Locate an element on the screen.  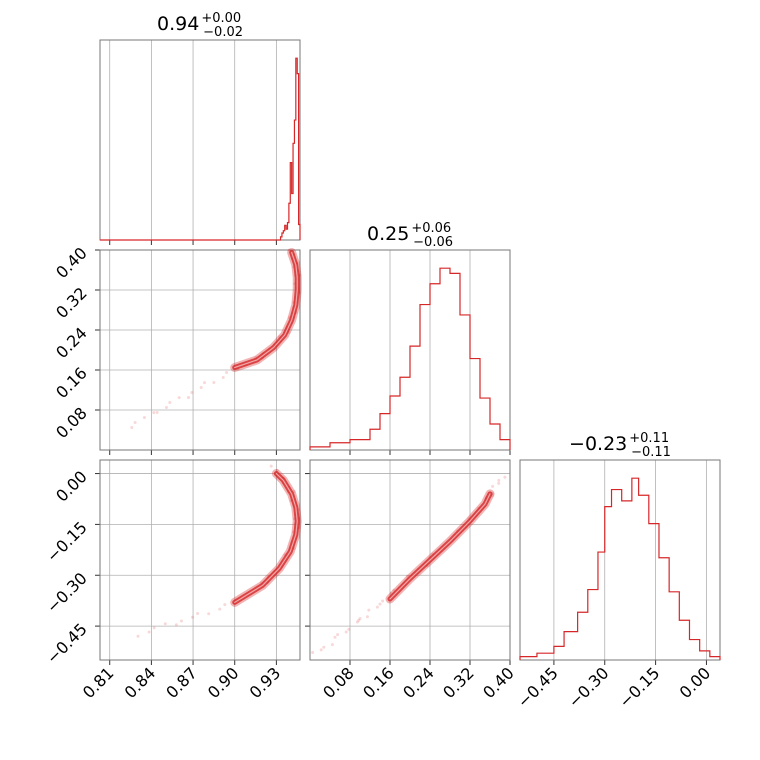
x-tick-label: 0.87 is located at coordinates (181, 682).